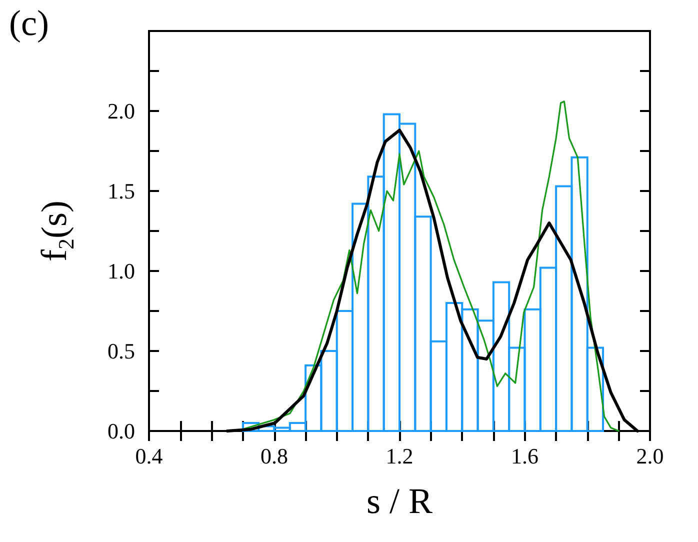 The image size is (698, 542). I want to click on chart-title: (c), so click(29, 23).